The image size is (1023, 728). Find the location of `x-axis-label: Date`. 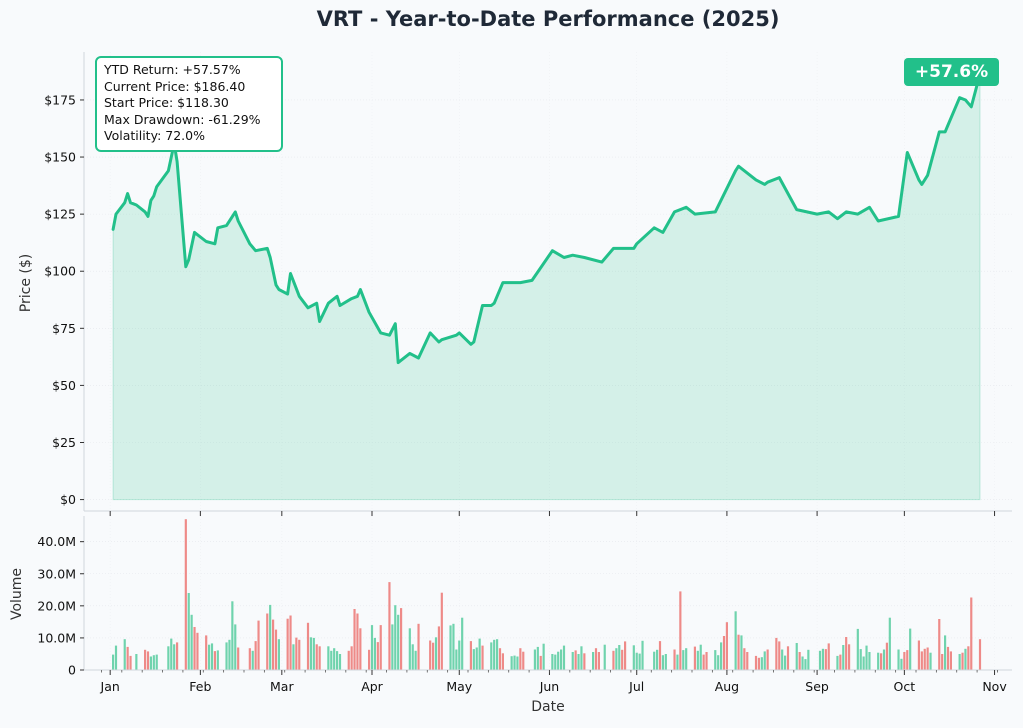

x-axis-label: Date is located at coordinates (547, 707).